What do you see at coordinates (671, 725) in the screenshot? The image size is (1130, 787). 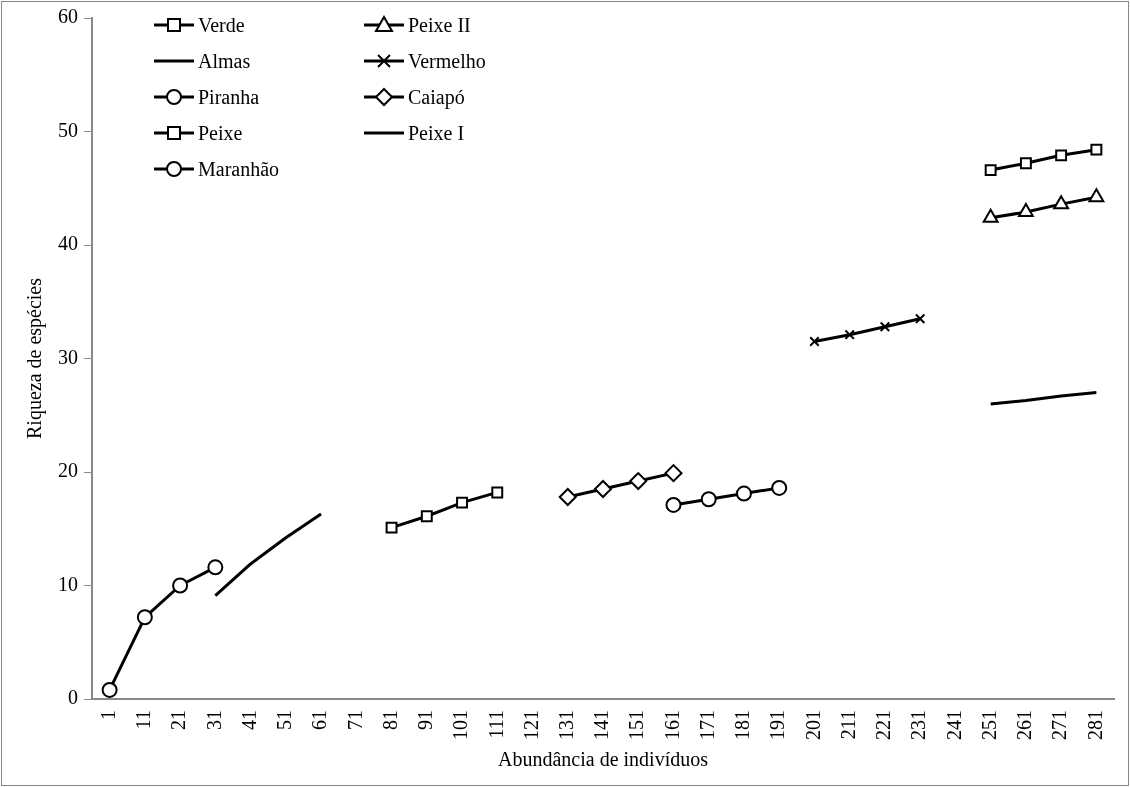 I see `x-tick-label: 161` at bounding box center [671, 725].